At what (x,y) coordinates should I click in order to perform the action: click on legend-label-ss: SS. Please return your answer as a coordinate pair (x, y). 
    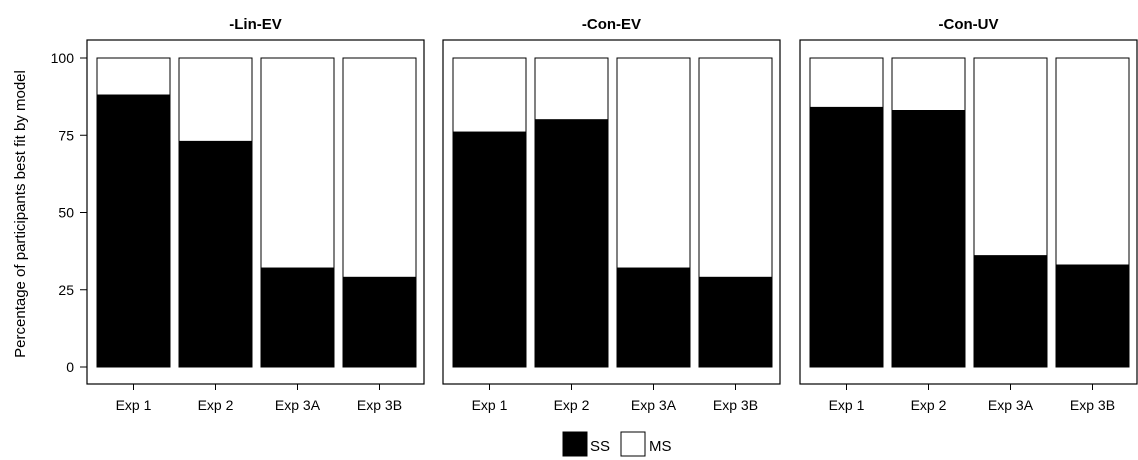
    Looking at the image, I should click on (600, 446).